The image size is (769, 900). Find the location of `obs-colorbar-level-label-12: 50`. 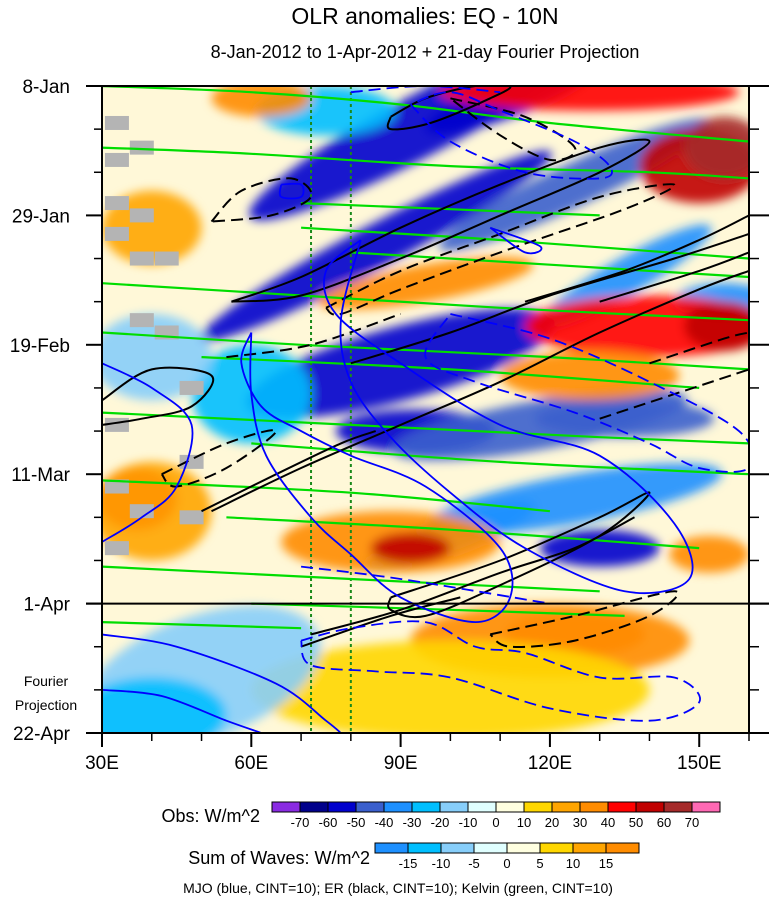

obs-colorbar-level-label-12: 50 is located at coordinates (636, 822).